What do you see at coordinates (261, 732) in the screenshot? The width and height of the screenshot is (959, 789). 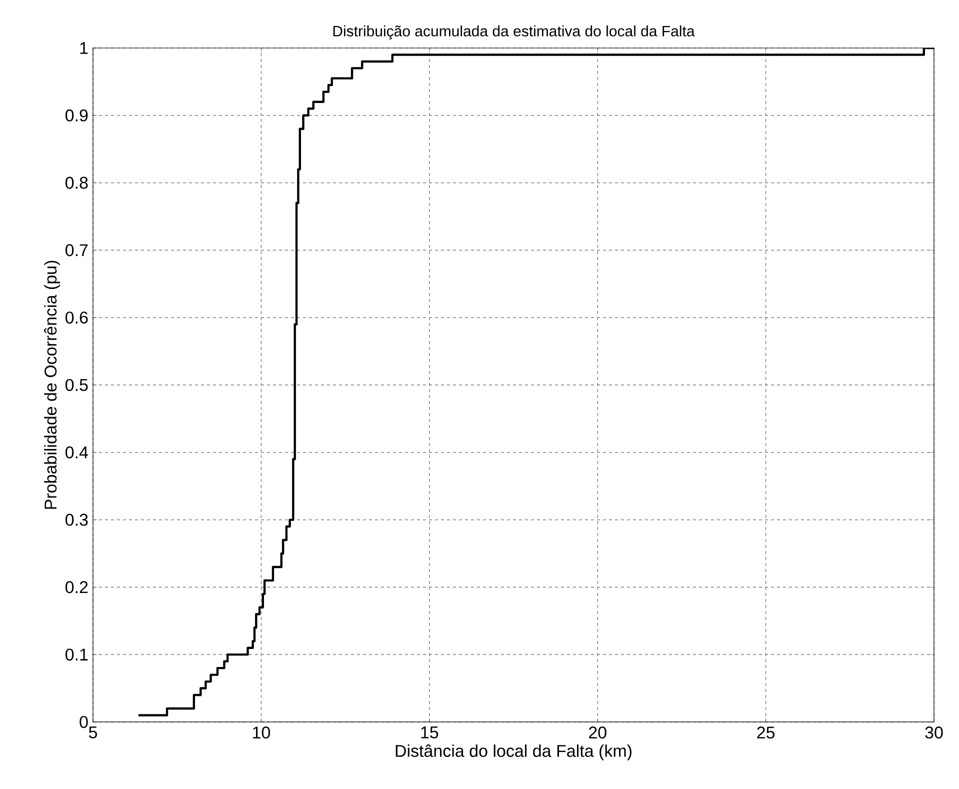 I see `x-tick-label: 10` at bounding box center [261, 732].